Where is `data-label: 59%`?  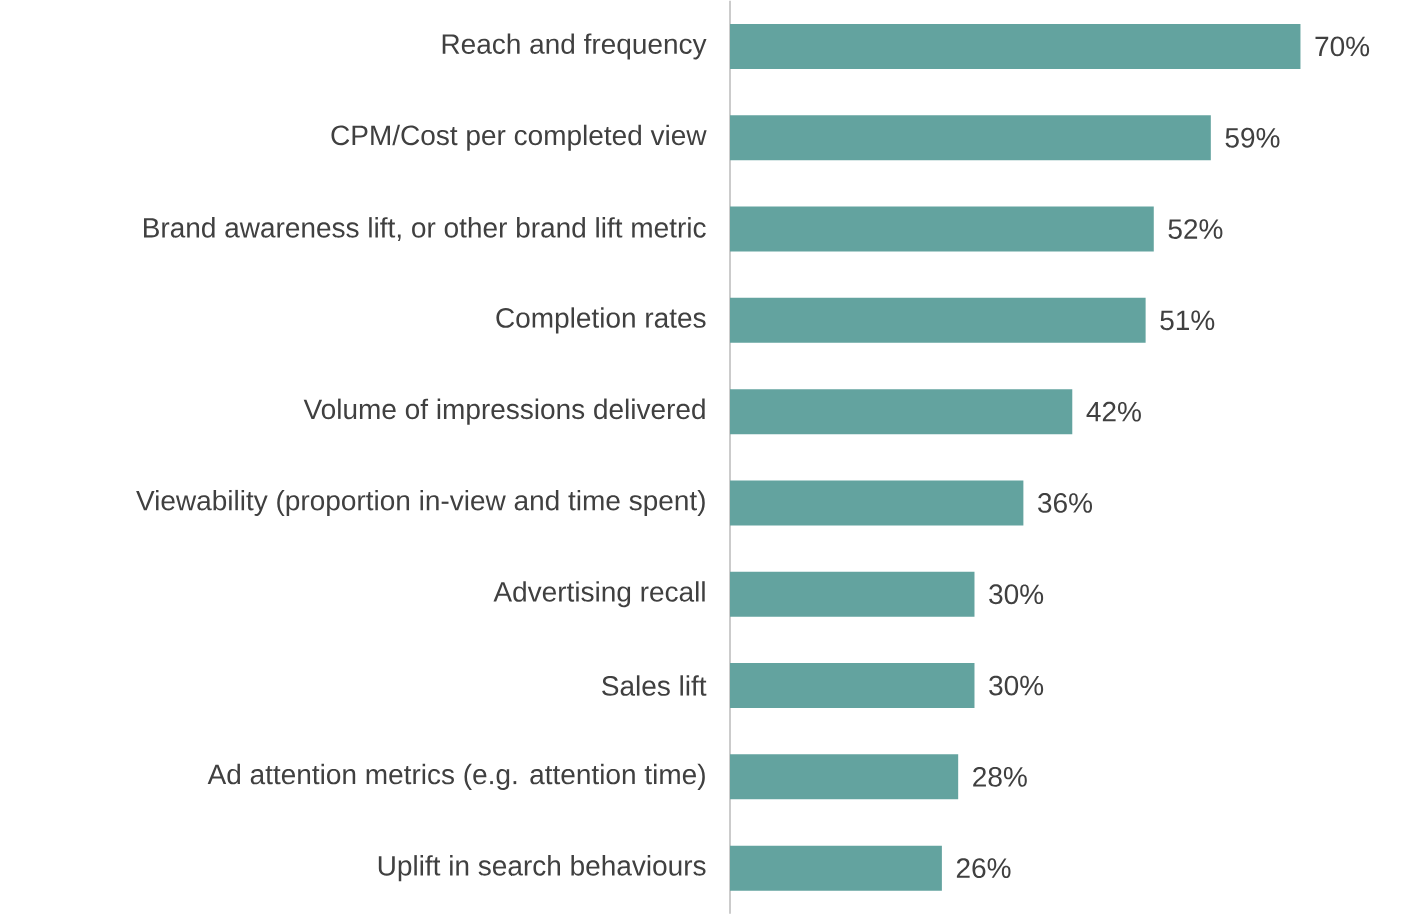
data-label: 59% is located at coordinates (1252, 138).